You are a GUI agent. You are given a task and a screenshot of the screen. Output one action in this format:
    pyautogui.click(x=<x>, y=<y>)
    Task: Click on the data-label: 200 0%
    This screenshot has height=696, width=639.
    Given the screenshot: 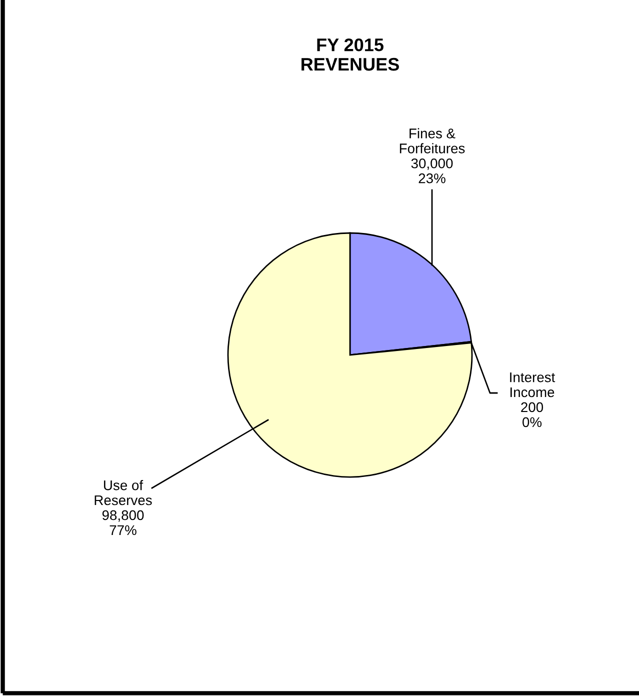 What is the action you would take?
    pyautogui.click(x=532, y=415)
    